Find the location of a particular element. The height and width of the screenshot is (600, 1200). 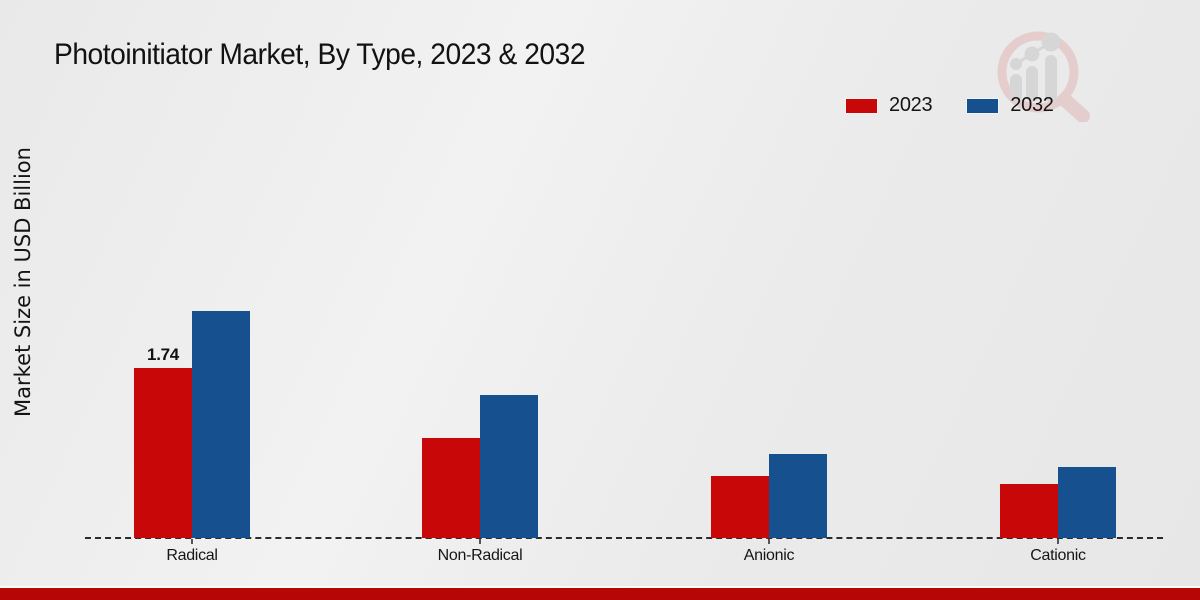

x-axis-tick-cationic is located at coordinates (1058, 541).